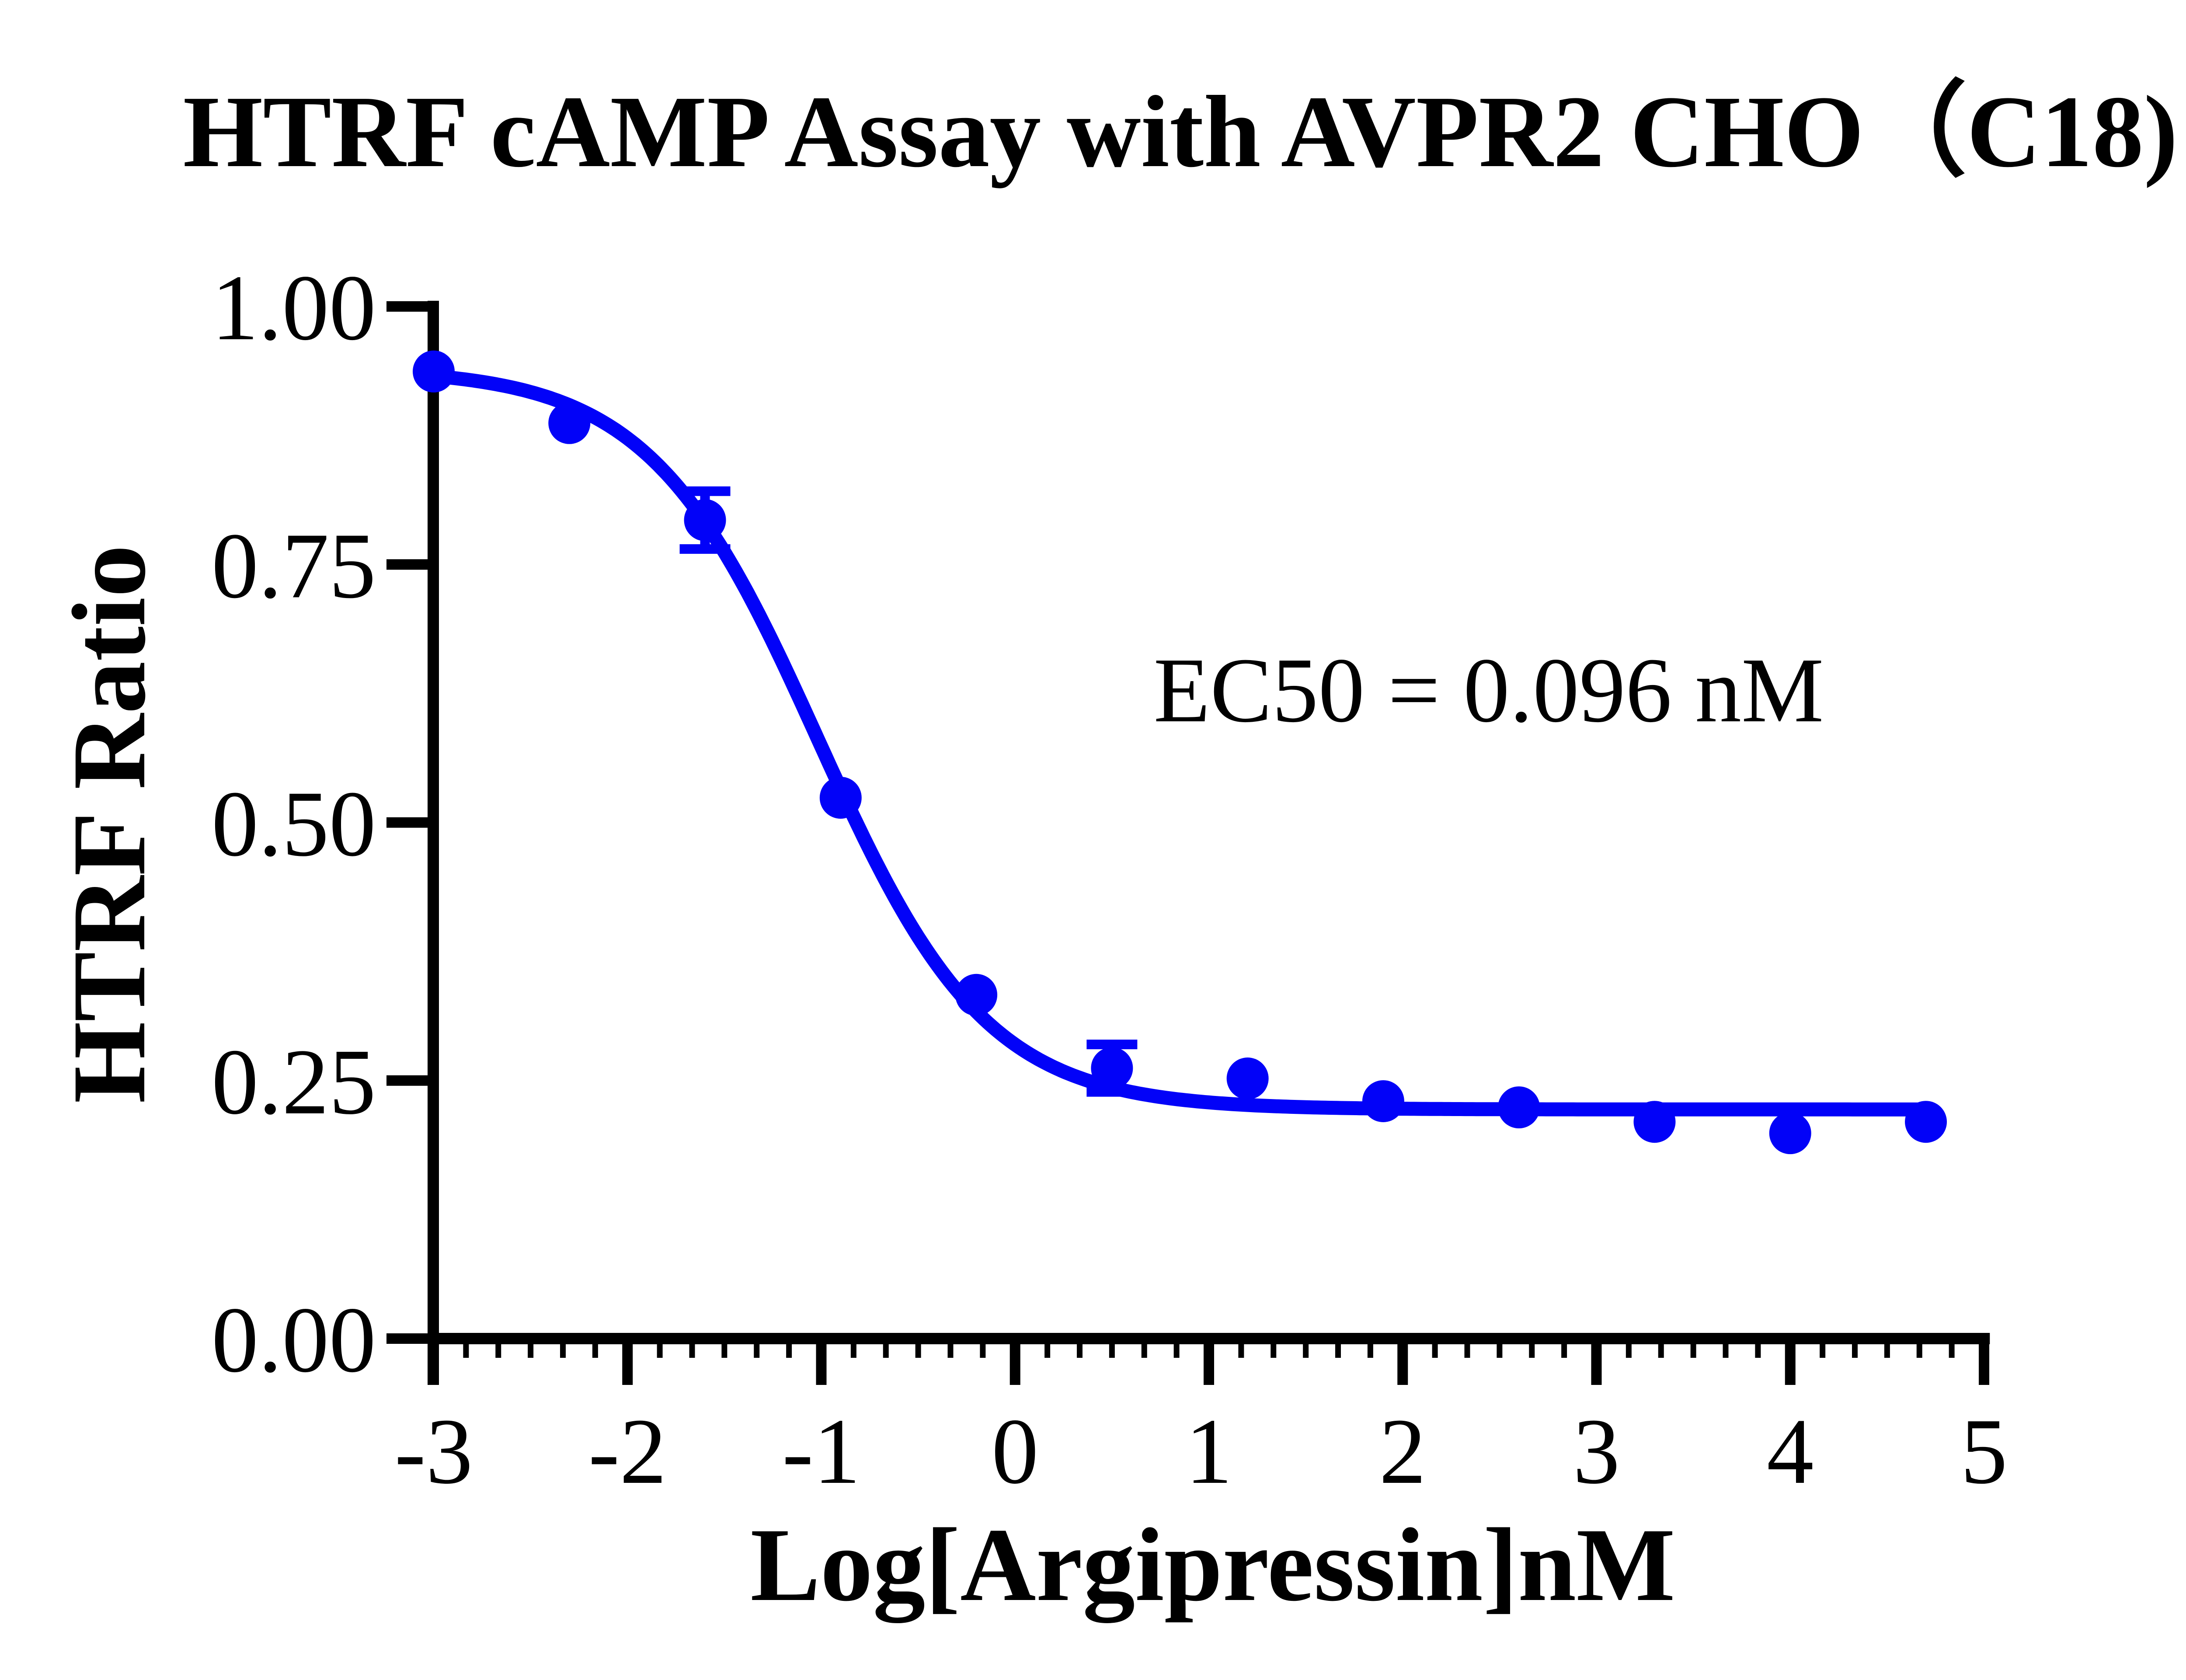  What do you see at coordinates (294, 1339) in the screenshot?
I see `y-tick-label: 0.00` at bounding box center [294, 1339].